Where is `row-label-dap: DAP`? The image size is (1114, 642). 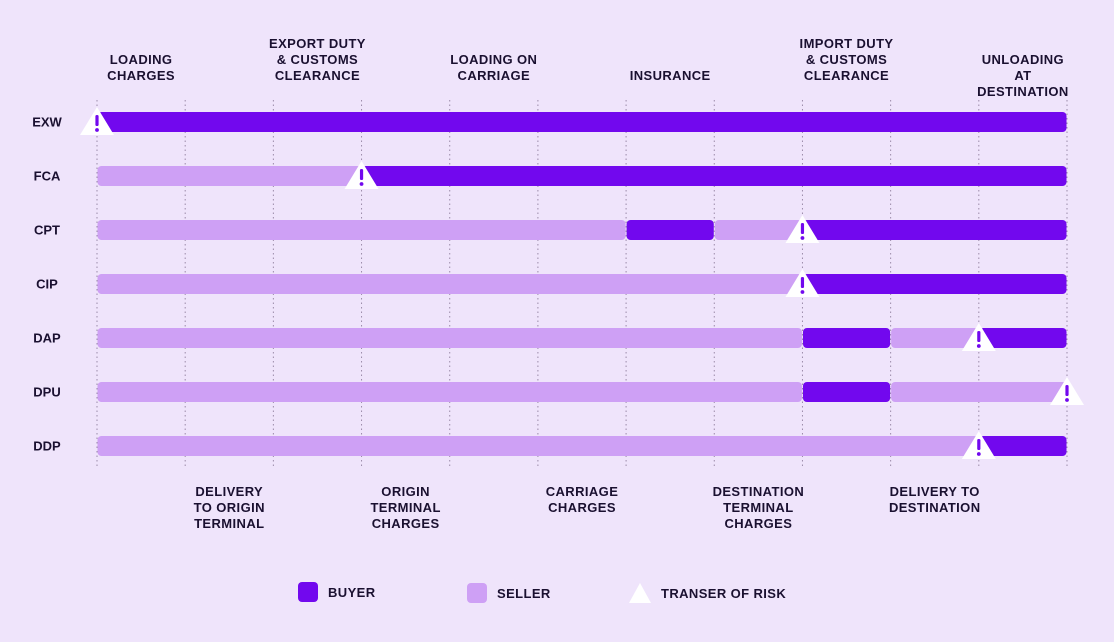 row-label-dap: DAP is located at coordinates (47, 338).